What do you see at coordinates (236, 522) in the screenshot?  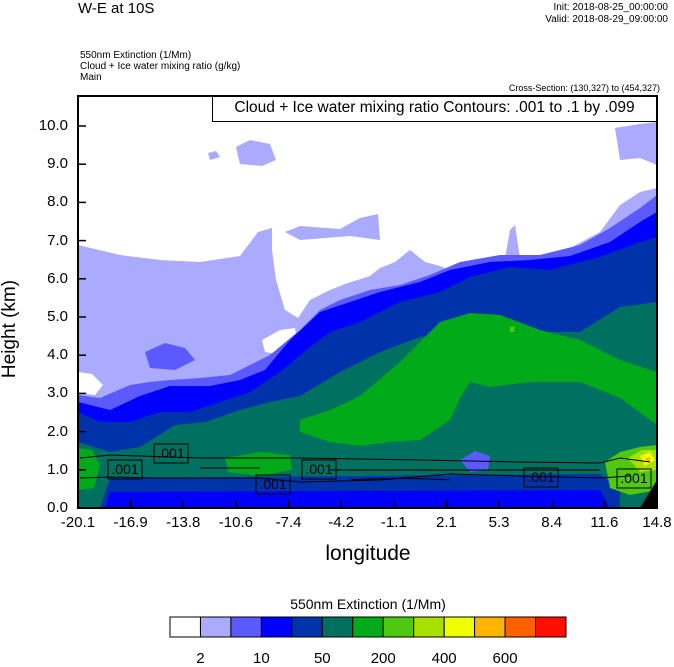 I see `x-tick-label: -10.6` at bounding box center [236, 522].